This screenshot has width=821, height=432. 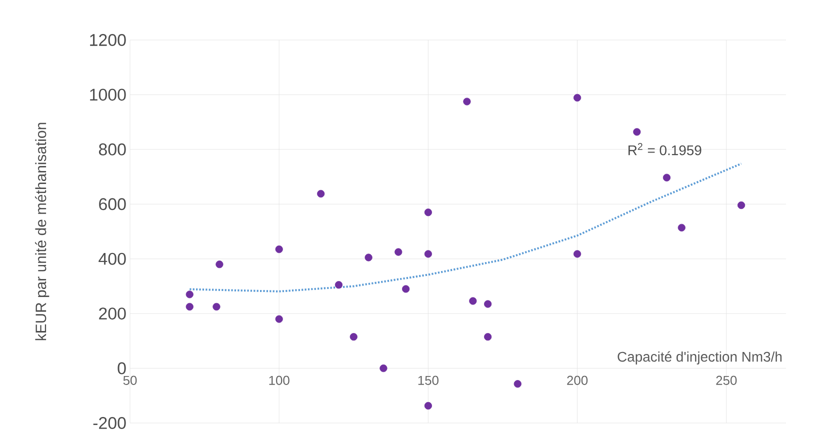 What do you see at coordinates (112, 258) in the screenshot?
I see `y-tick-label: 400` at bounding box center [112, 258].